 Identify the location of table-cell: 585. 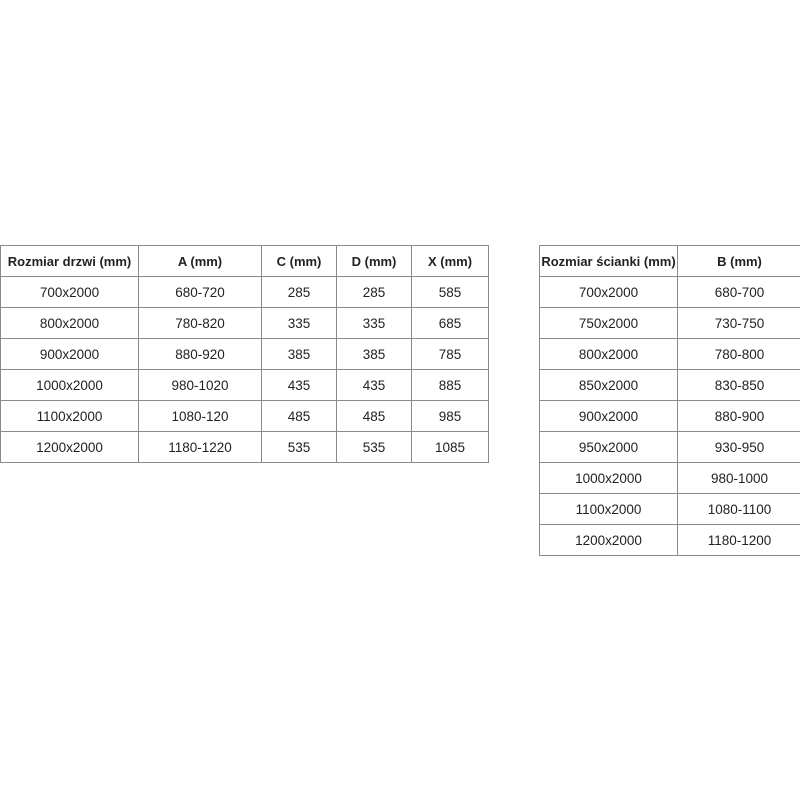
(450, 292).